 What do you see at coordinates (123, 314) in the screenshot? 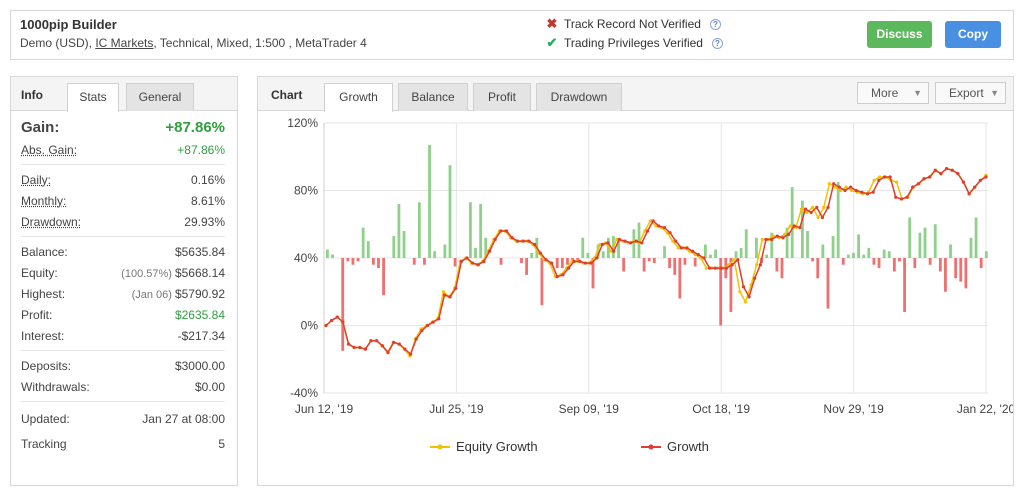
I see `profit-row: Profit: $2635.84` at bounding box center [123, 314].